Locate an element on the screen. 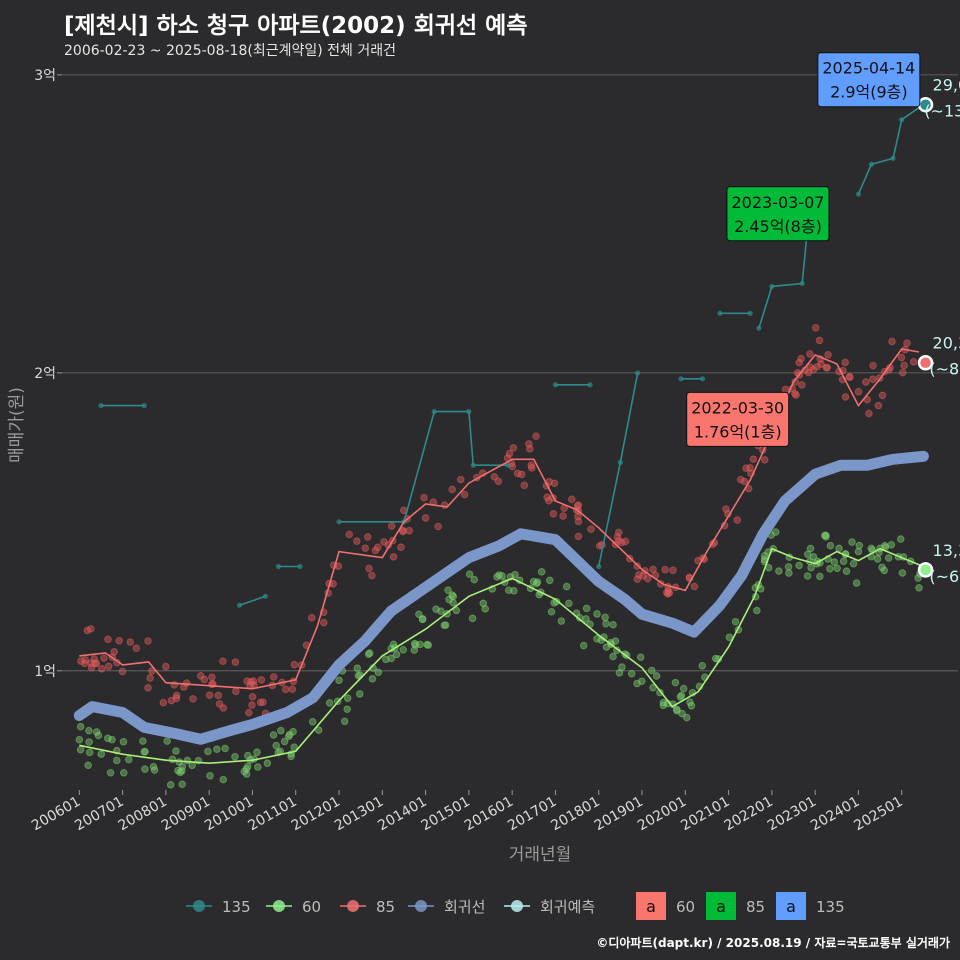 This screenshot has height=960, width=960. x-tick-label: 200901 is located at coordinates (186, 814).